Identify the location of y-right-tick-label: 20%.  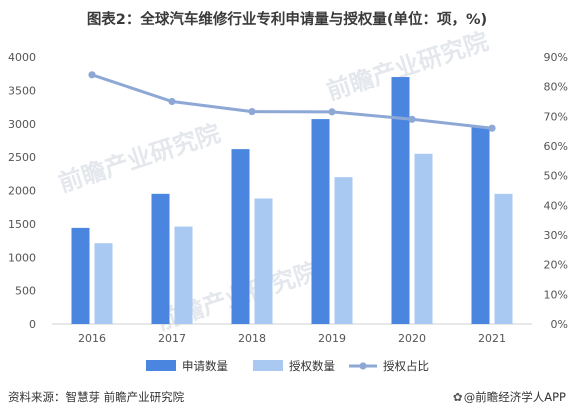
(556, 265).